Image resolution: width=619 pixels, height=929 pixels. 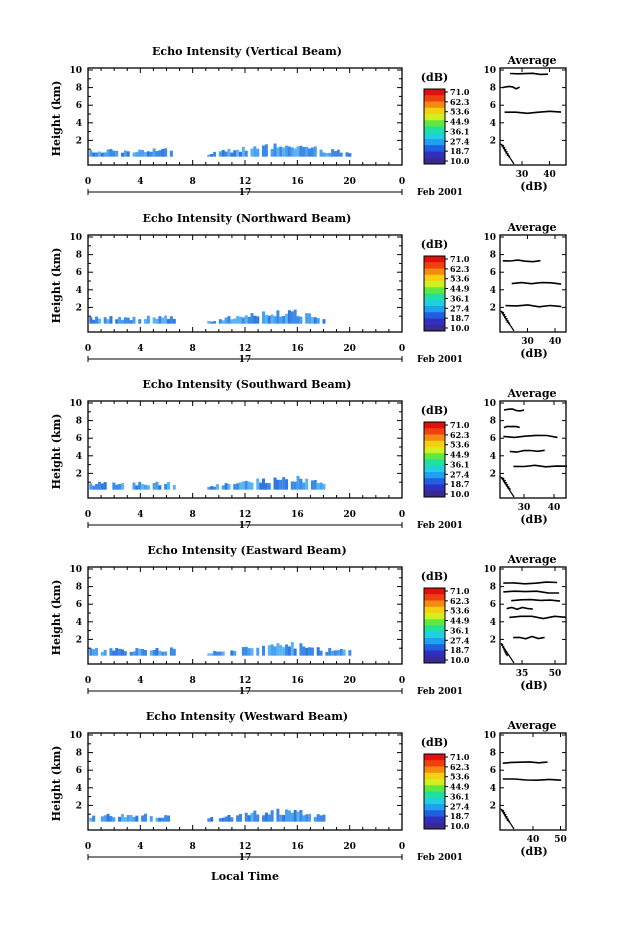 What do you see at coordinates (56, 119) in the screenshot?
I see `y-axis-label: Height (km)` at bounding box center [56, 119].